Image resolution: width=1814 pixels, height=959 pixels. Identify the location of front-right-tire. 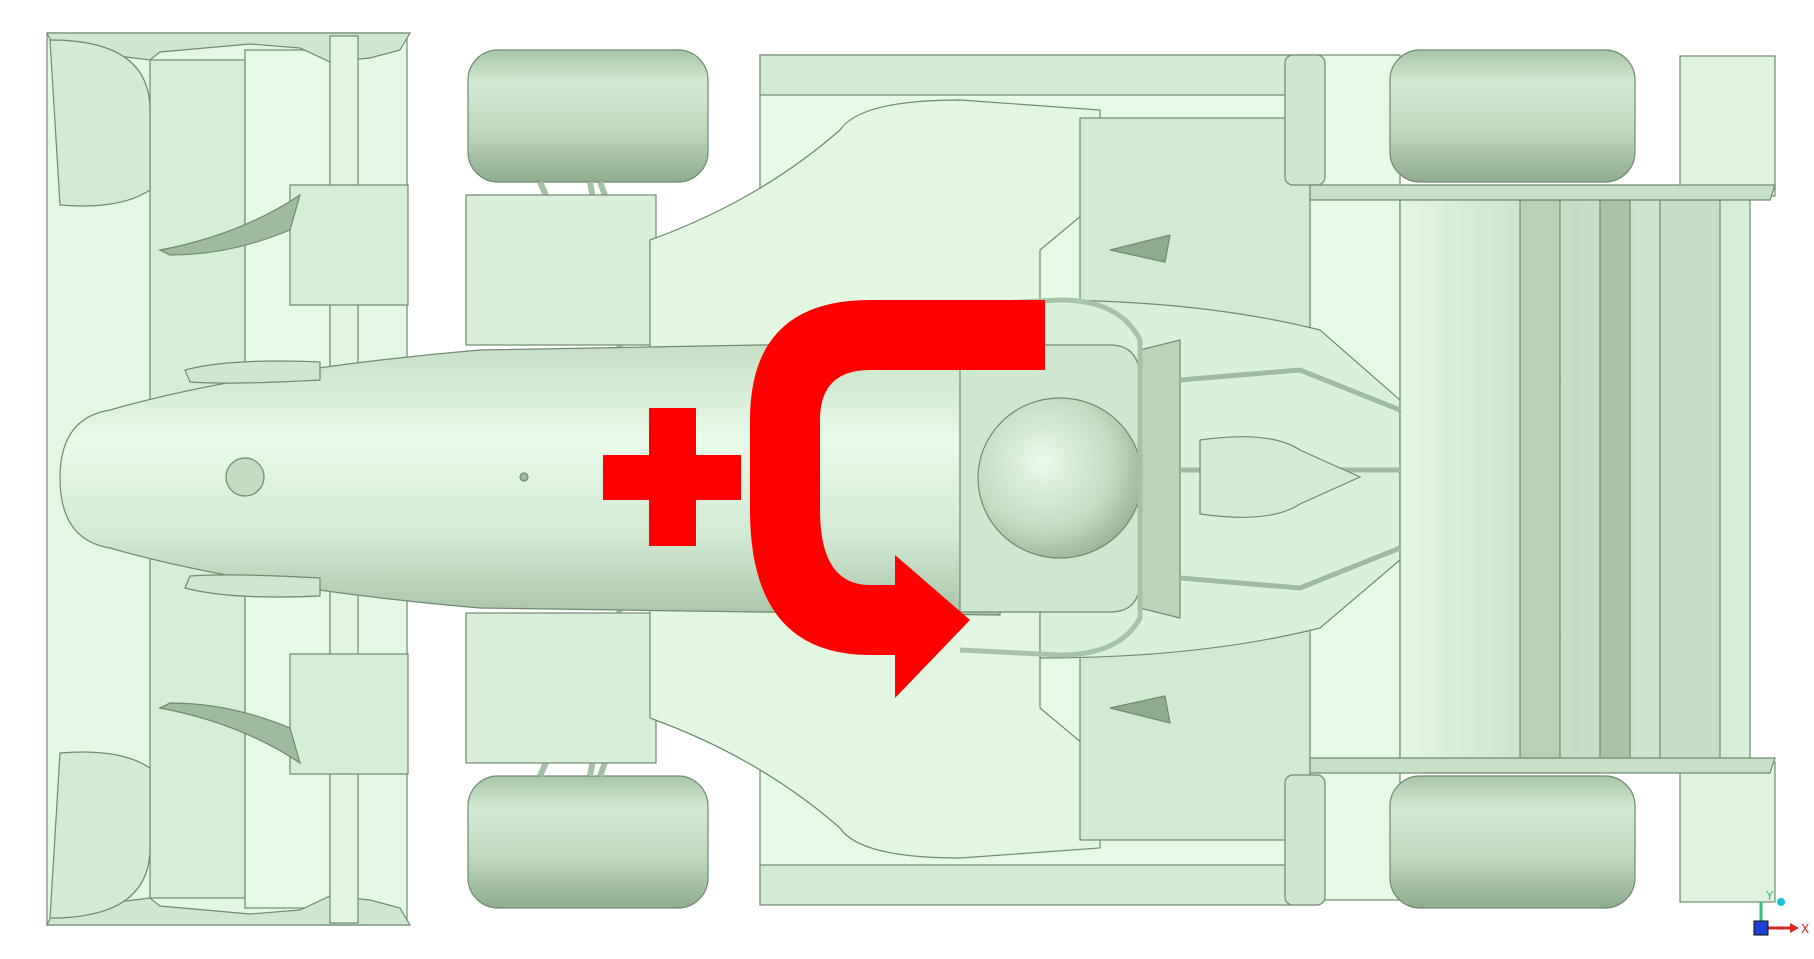
(588, 842).